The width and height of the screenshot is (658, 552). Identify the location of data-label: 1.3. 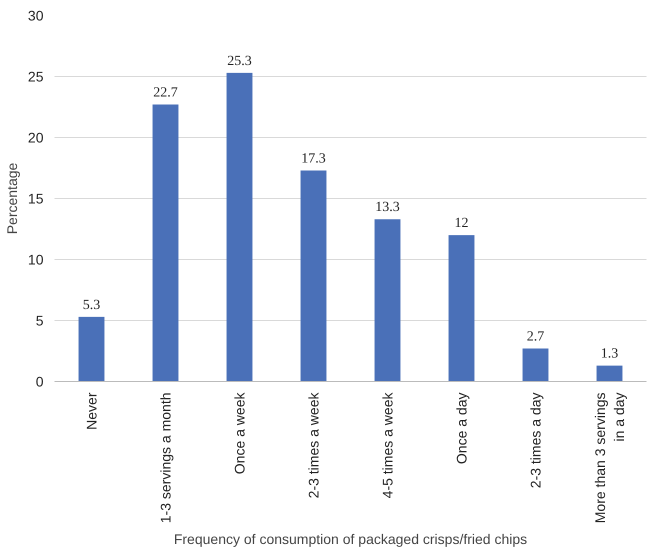
(609, 354).